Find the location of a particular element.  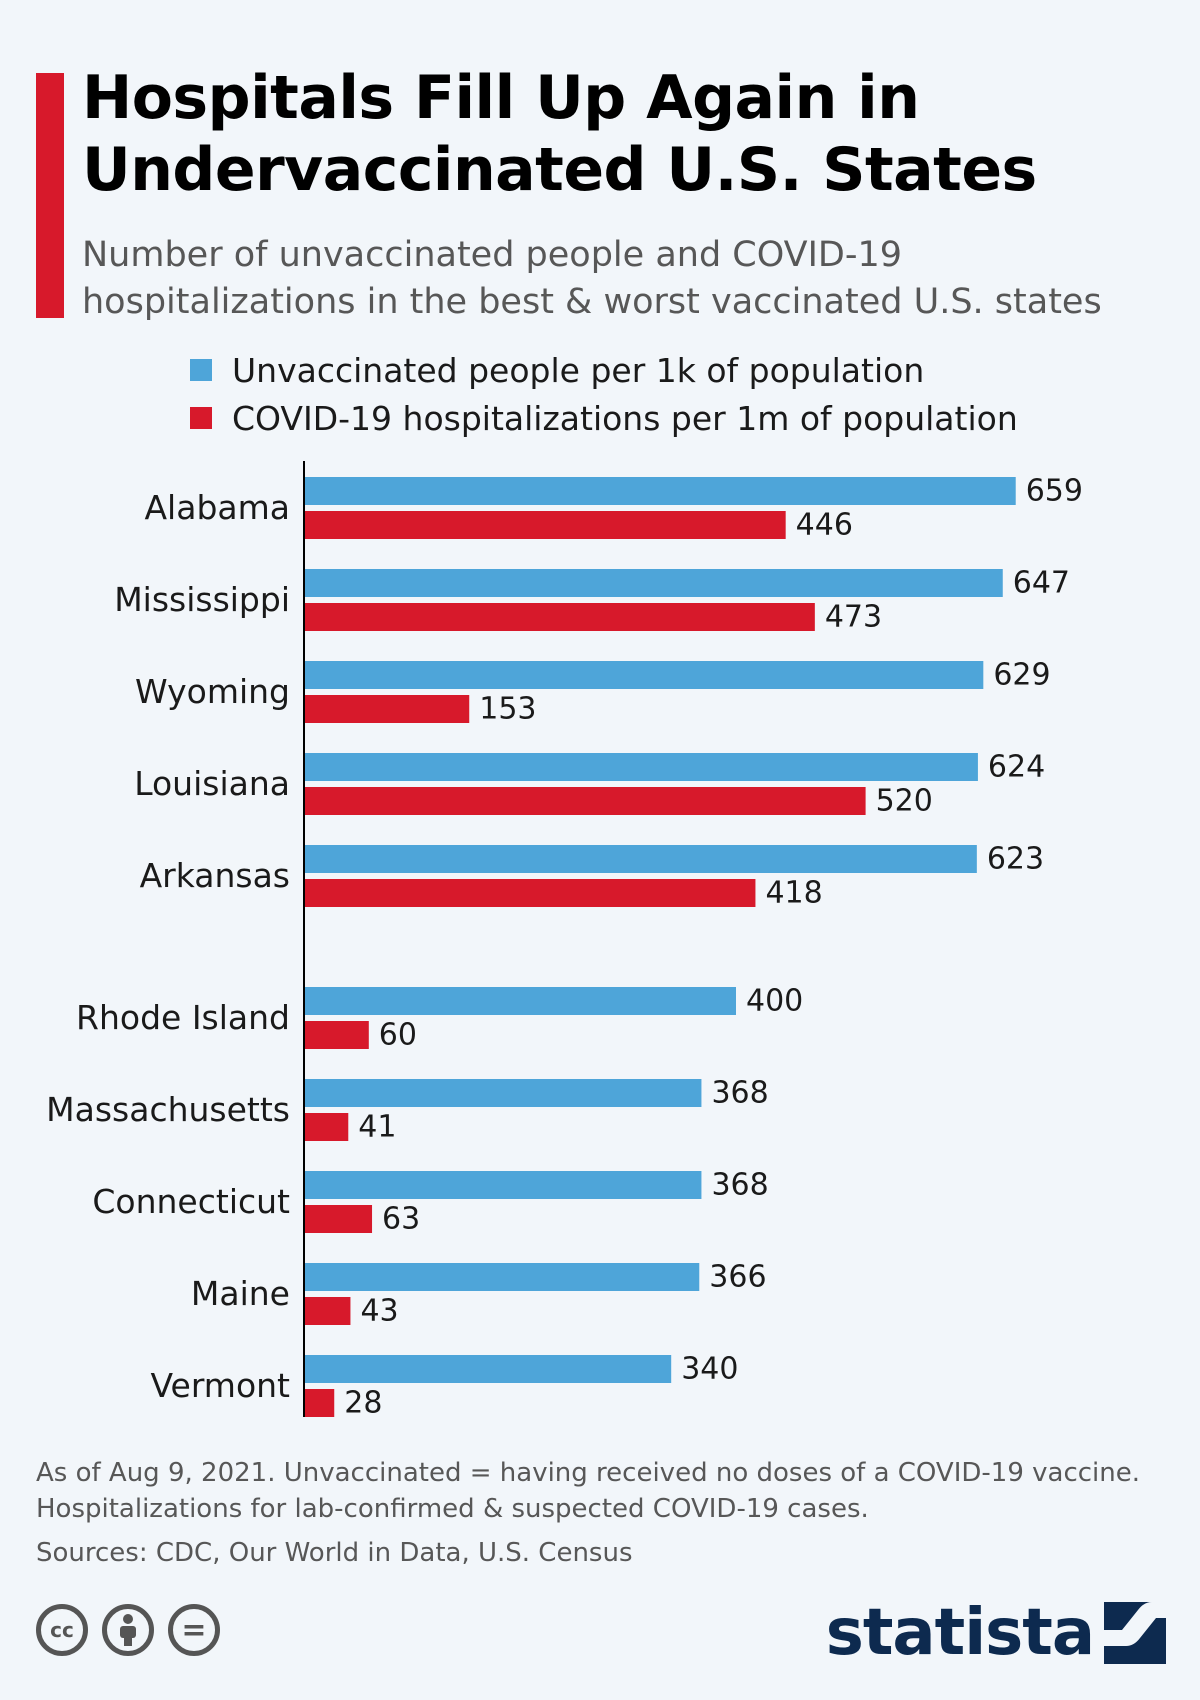

value-label-hospitalizations-vermont: 28 is located at coordinates (363, 1403).